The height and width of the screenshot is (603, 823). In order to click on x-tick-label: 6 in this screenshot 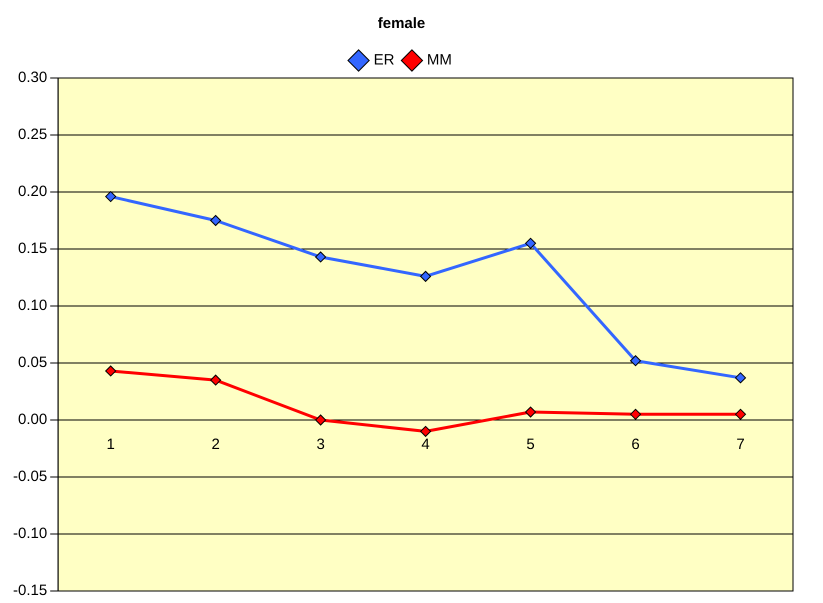, I will do `click(635, 445)`.